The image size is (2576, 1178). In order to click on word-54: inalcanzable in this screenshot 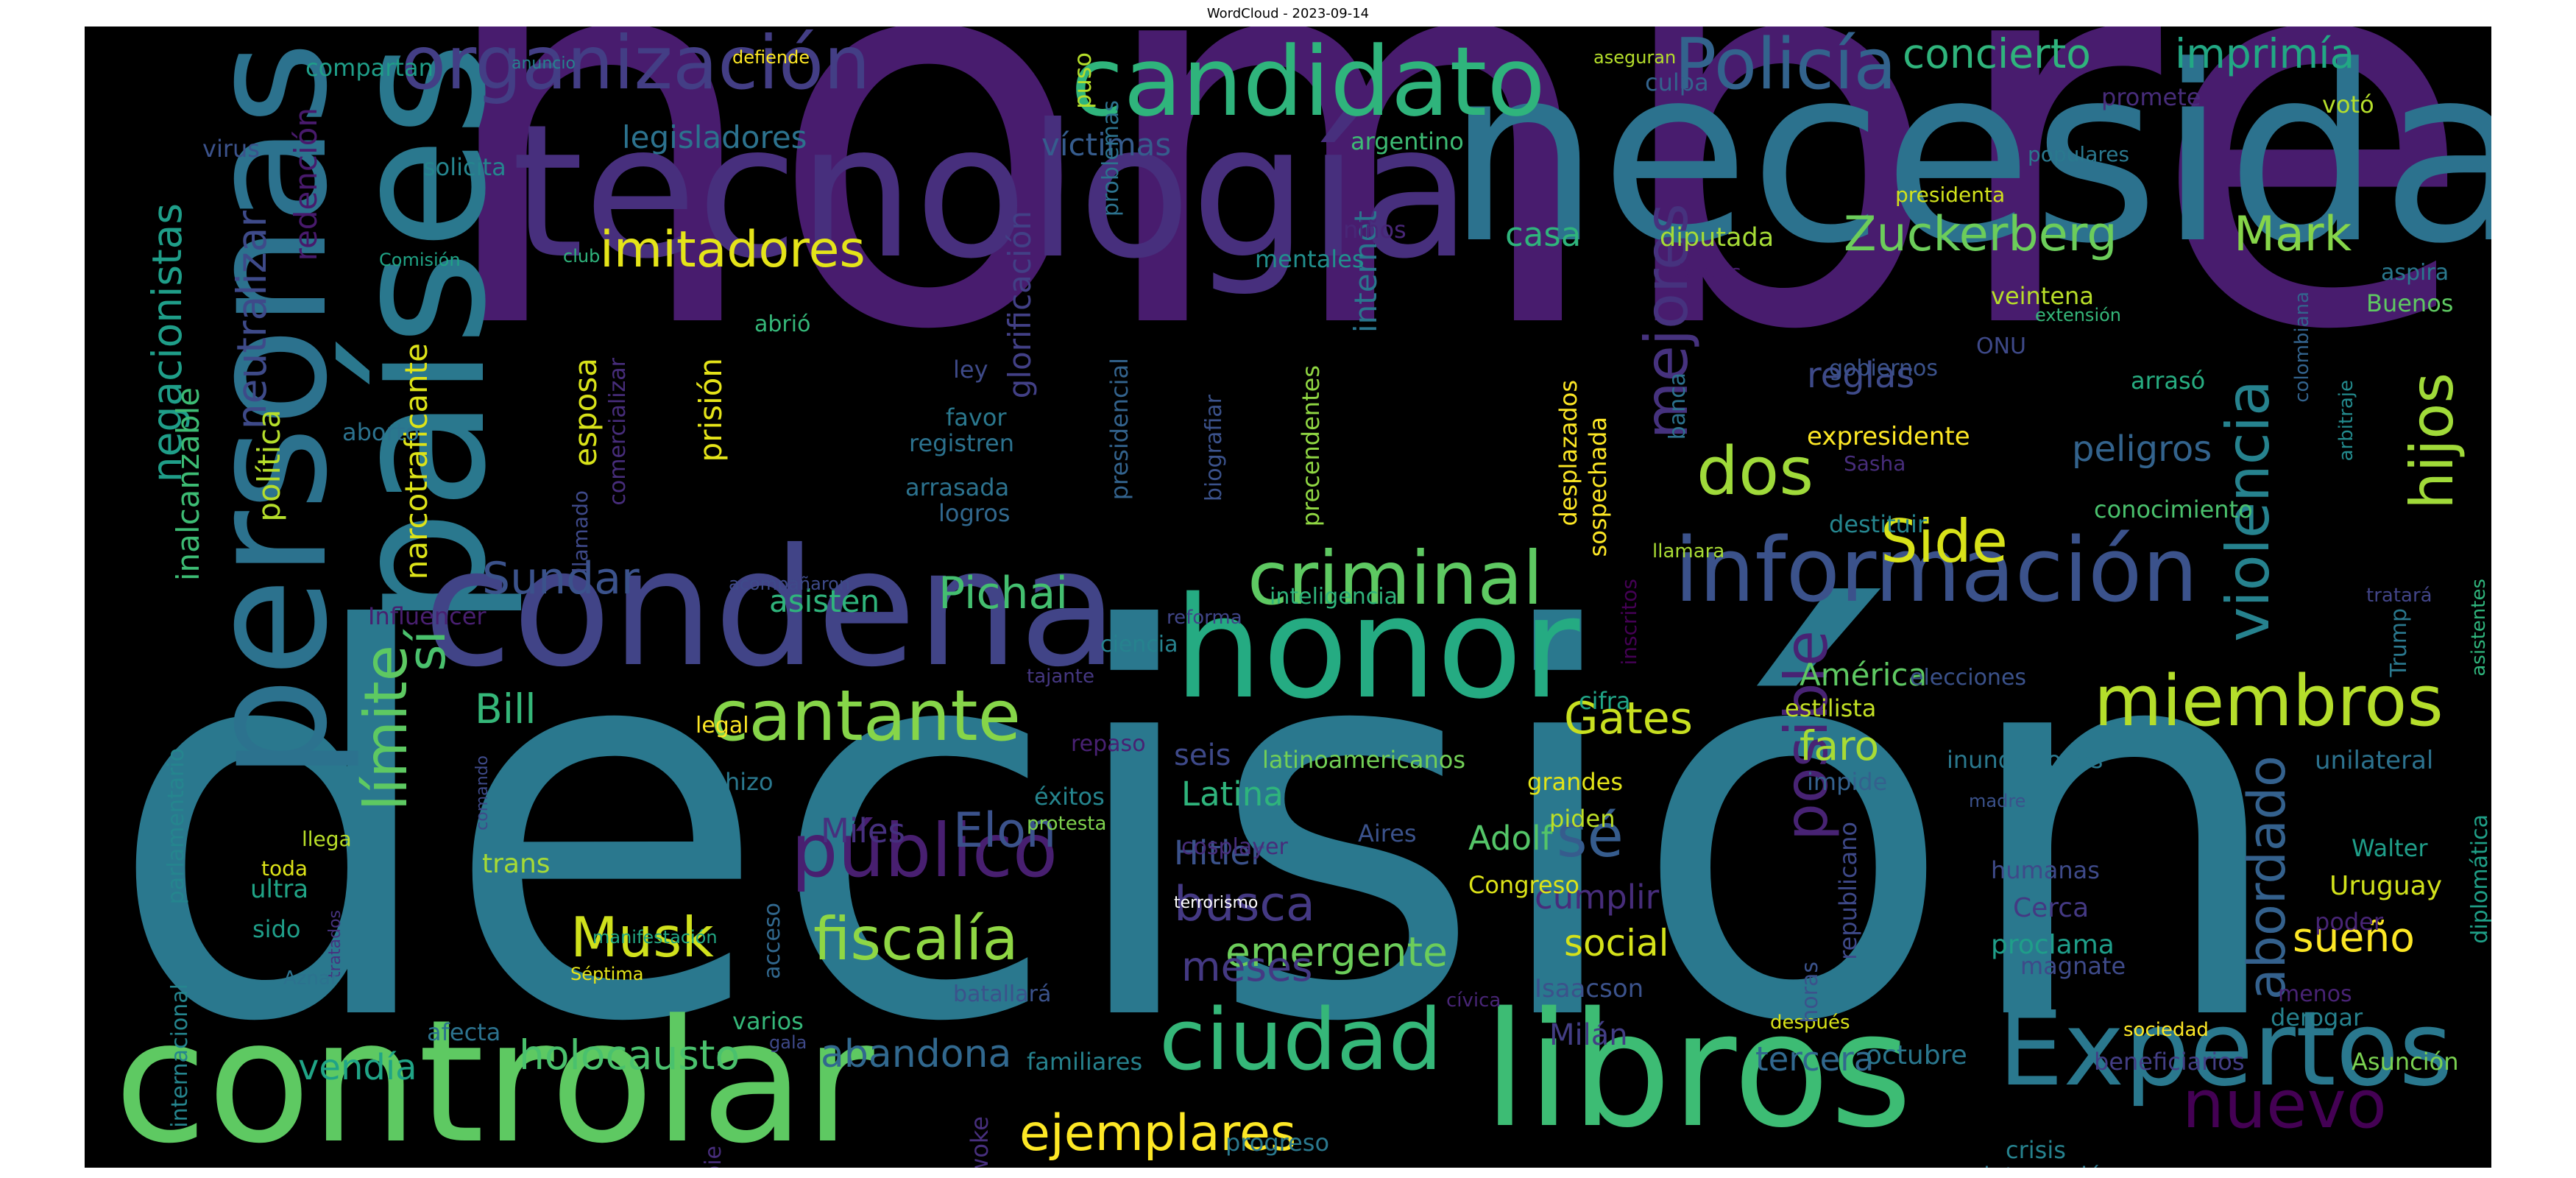, I will do `click(188, 484)`.